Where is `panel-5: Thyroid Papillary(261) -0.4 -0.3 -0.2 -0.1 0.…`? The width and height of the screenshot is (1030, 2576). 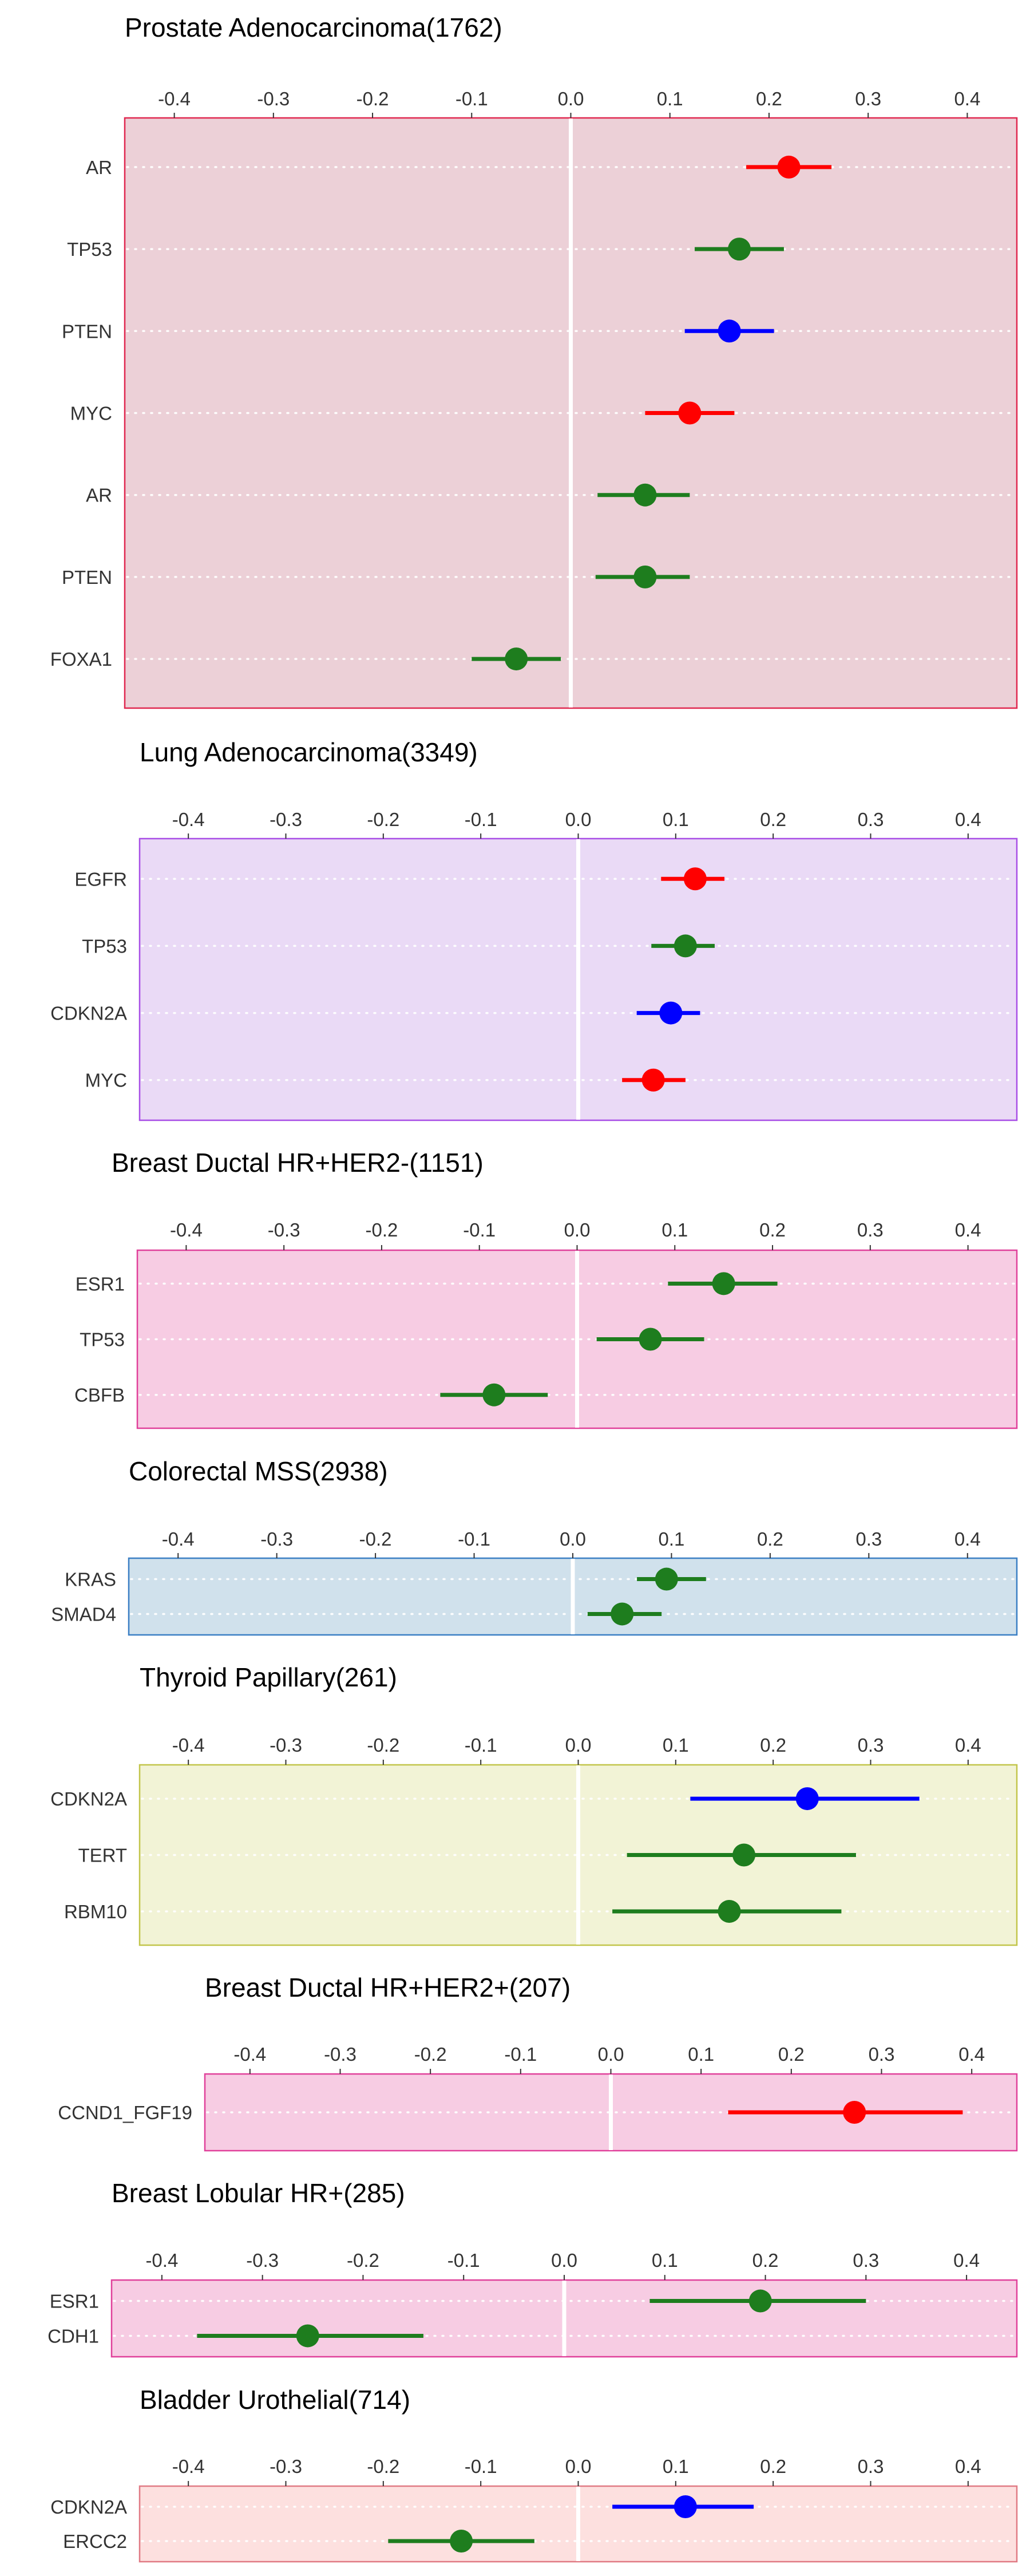
panel-5: Thyroid Papillary(261) -0.4 -0.3 -0.2 -0.1 0.… is located at coordinates (534, 1804).